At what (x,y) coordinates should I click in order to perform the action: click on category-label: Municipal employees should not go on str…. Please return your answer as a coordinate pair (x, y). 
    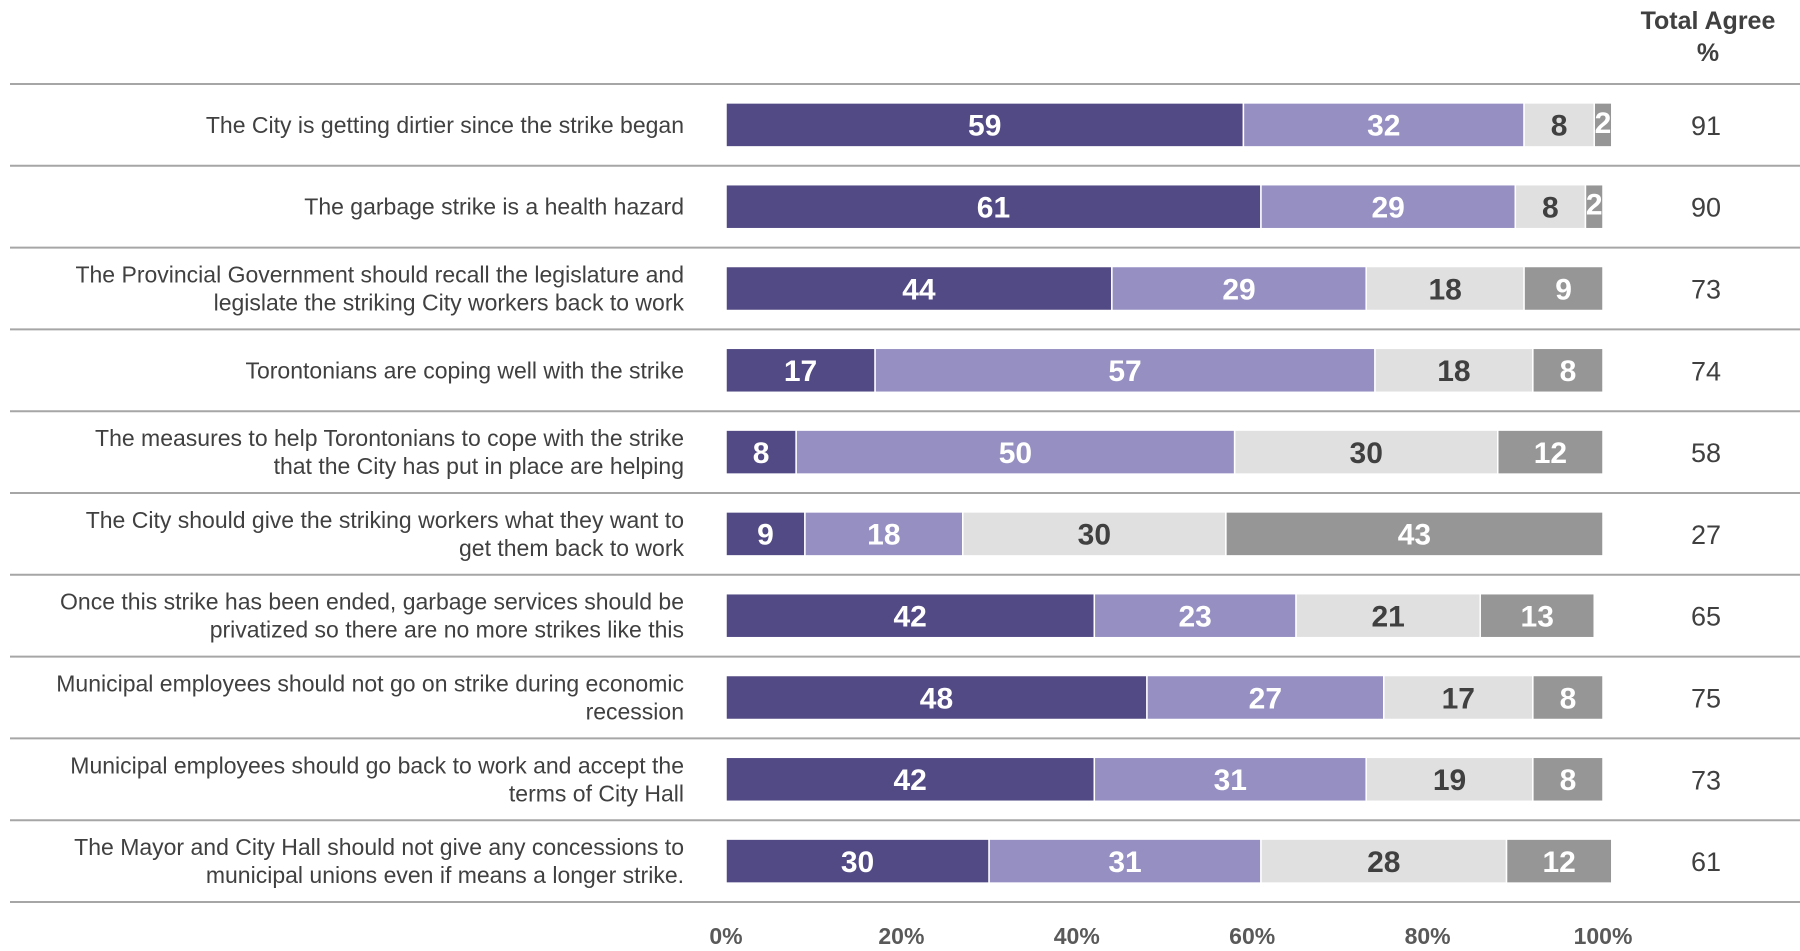
    Looking at the image, I should click on (370, 684).